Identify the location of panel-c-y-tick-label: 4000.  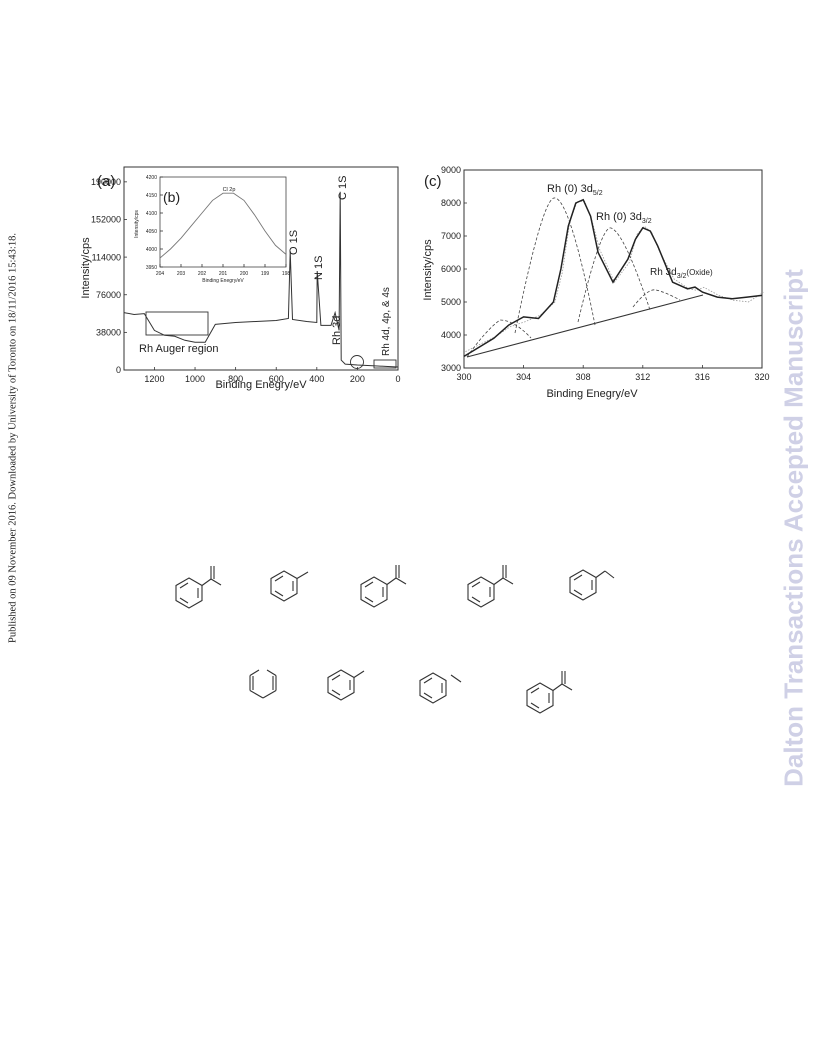
(451, 335).